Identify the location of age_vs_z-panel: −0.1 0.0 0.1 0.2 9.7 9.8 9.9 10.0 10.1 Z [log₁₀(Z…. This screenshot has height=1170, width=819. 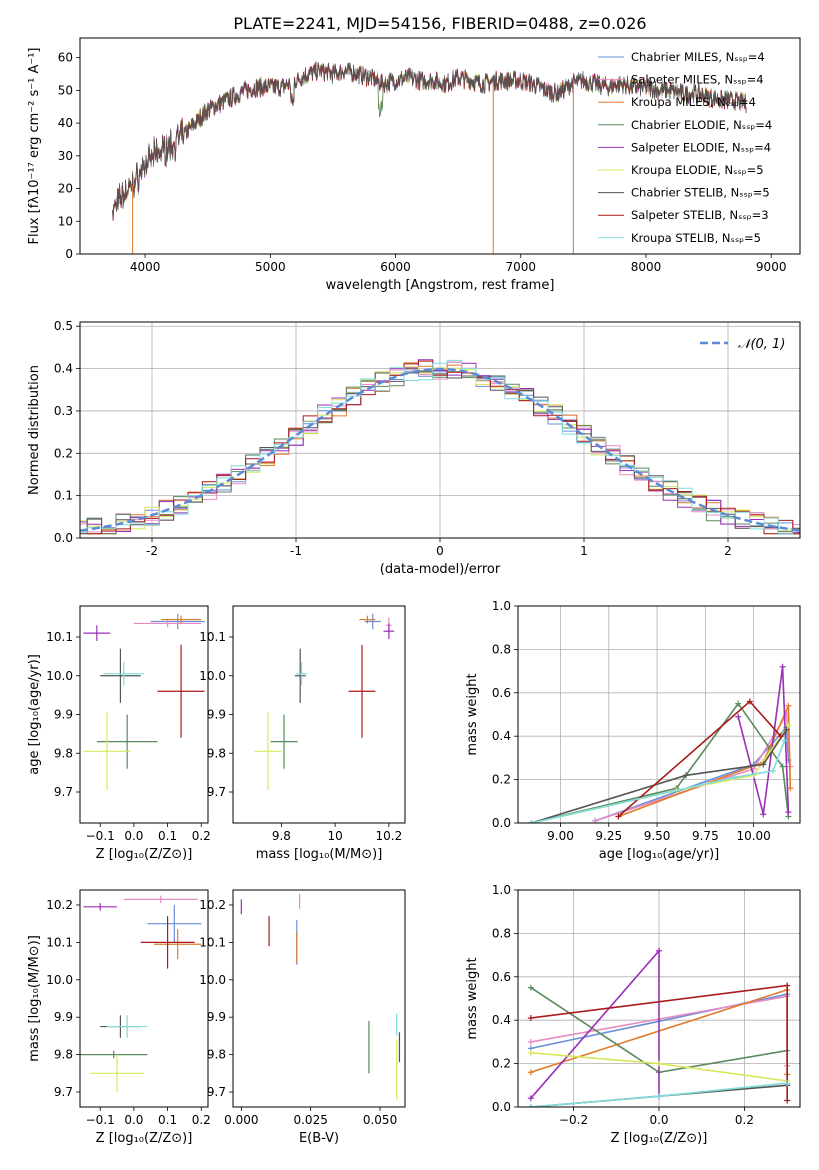
(119, 733).